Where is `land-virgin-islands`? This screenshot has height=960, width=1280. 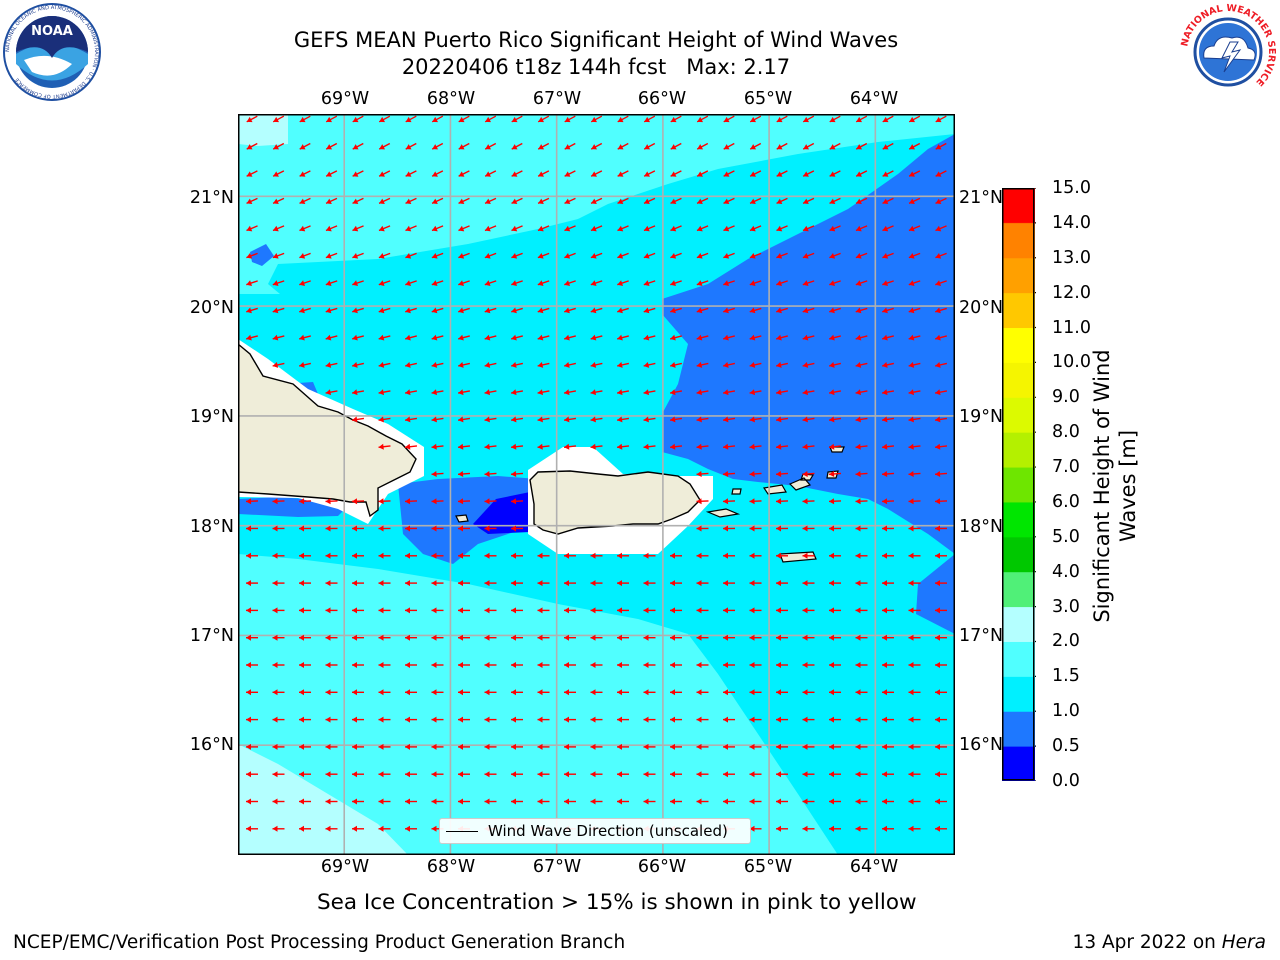 land-virgin-islands is located at coordinates (788, 470).